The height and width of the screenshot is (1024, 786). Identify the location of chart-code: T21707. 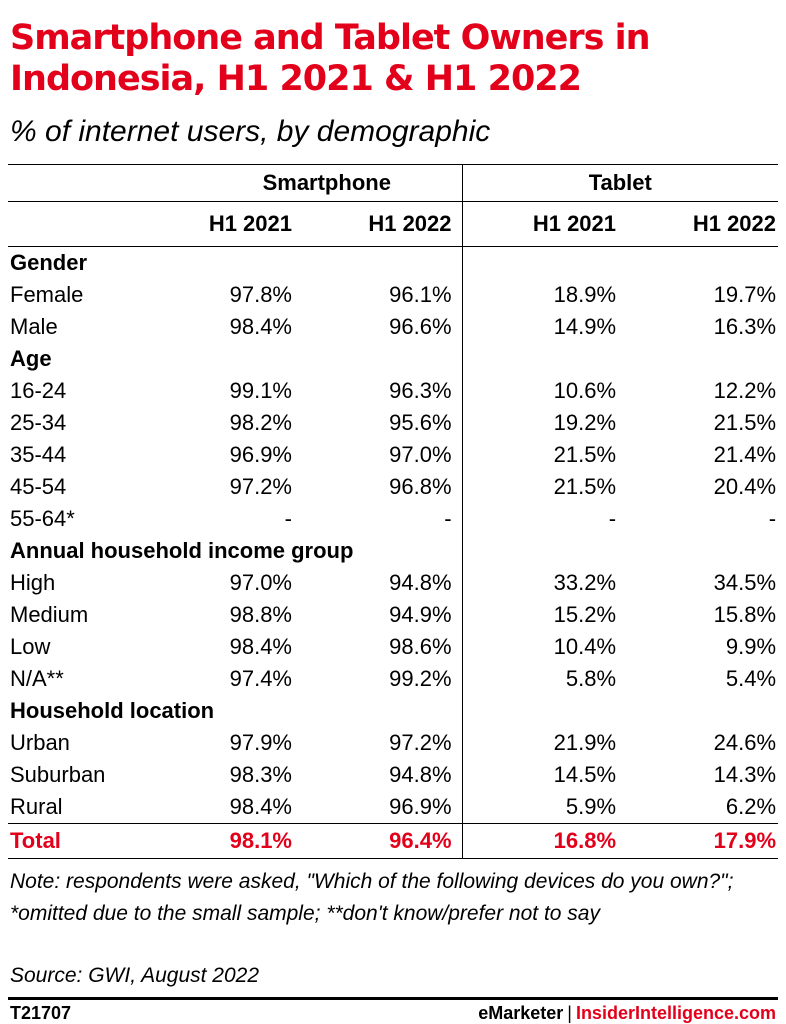
(41, 1013).